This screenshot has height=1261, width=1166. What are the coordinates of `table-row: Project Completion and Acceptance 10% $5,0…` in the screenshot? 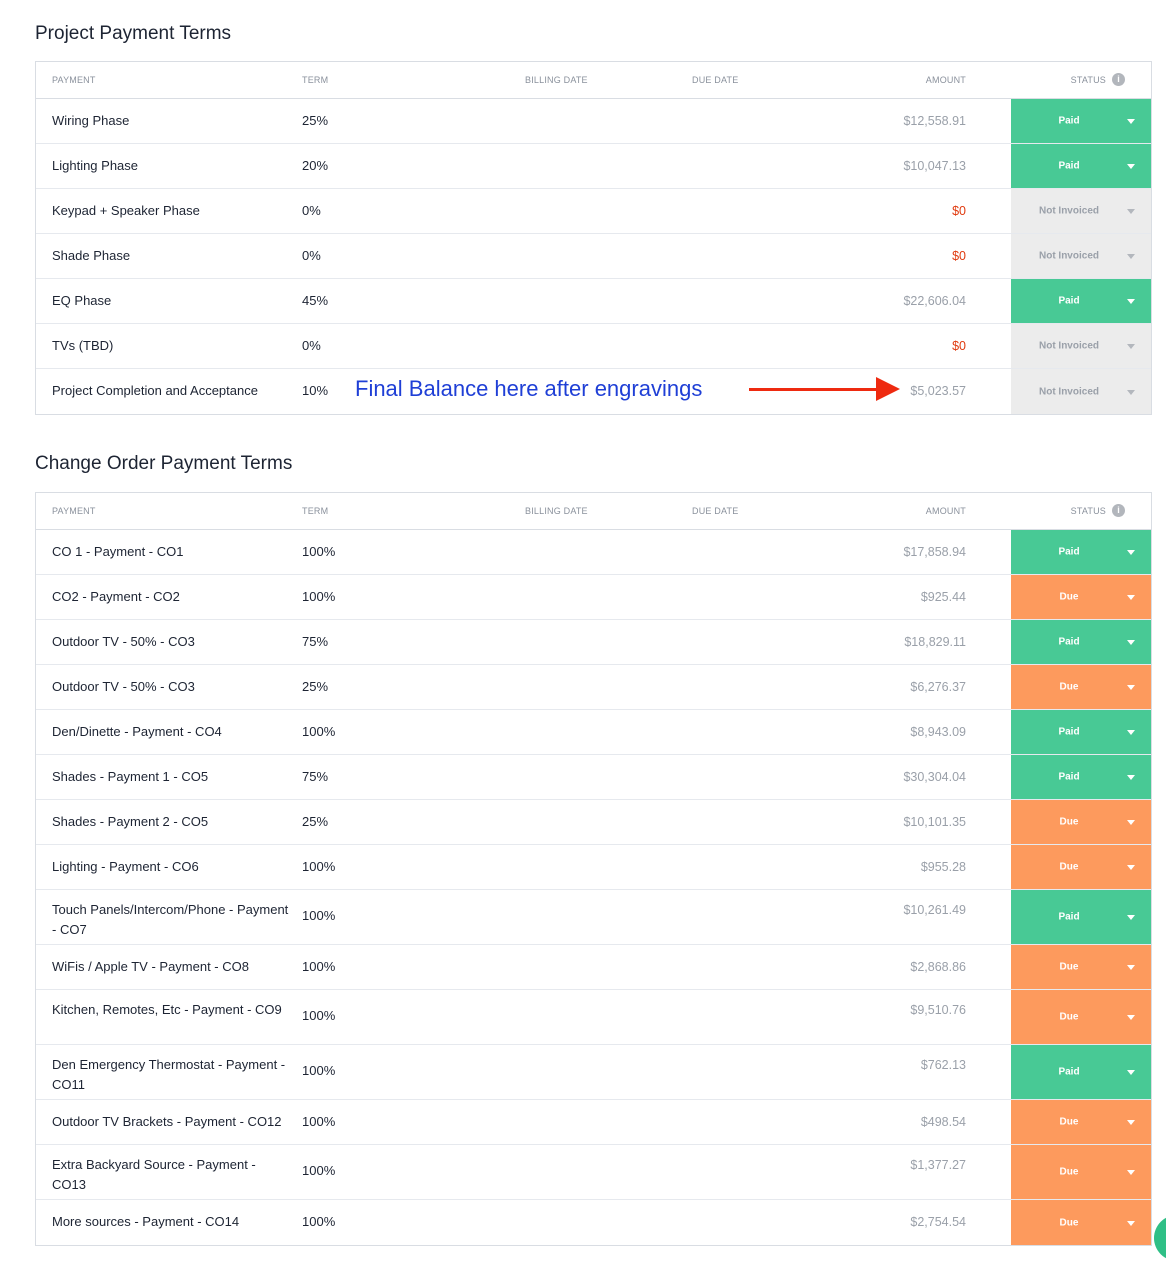 It's located at (593, 391).